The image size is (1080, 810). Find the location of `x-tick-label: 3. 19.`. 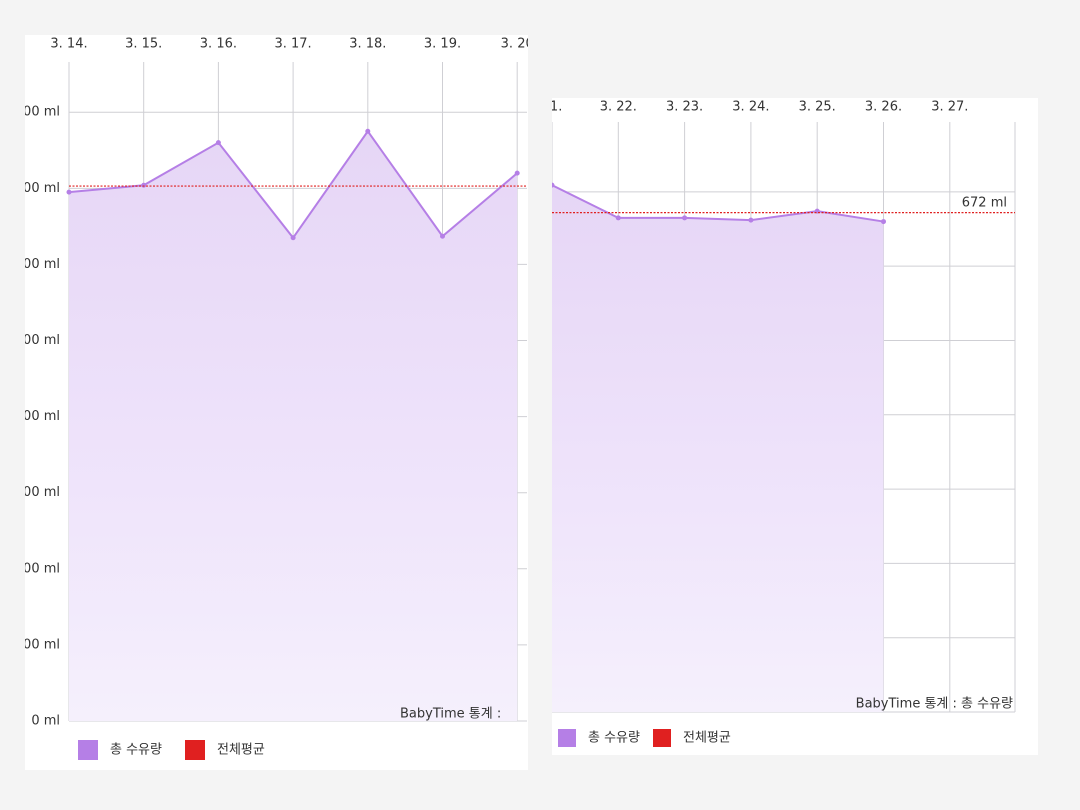

x-tick-label: 3. 19. is located at coordinates (442, 44).